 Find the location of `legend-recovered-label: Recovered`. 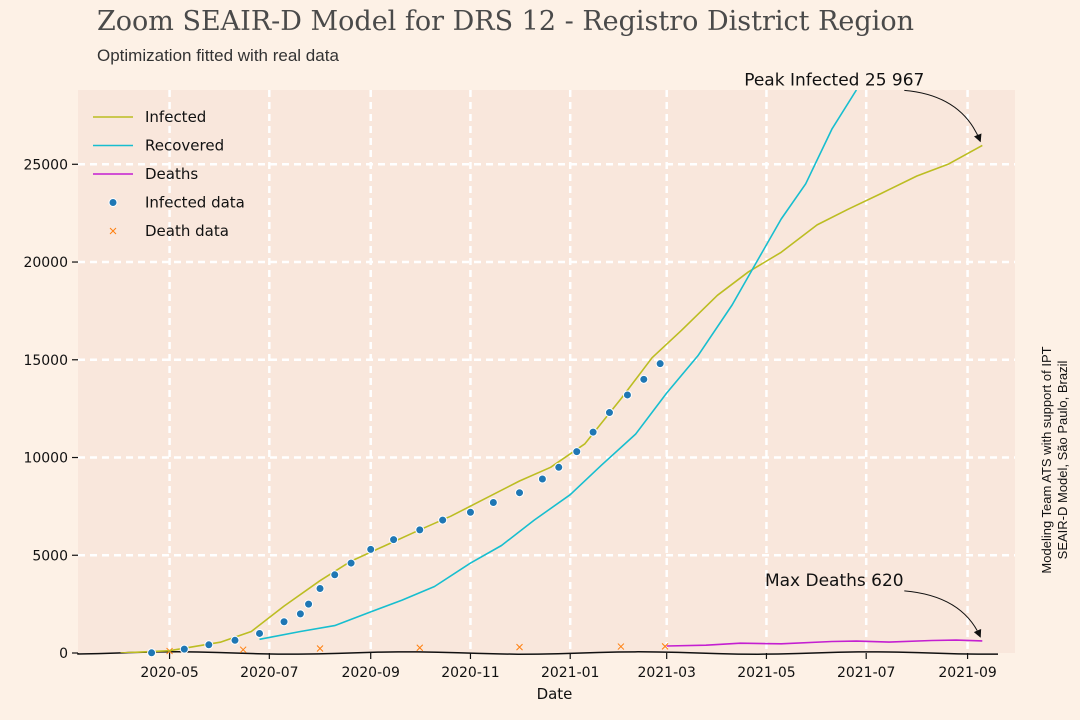

legend-recovered-label: Recovered is located at coordinates (184, 146).